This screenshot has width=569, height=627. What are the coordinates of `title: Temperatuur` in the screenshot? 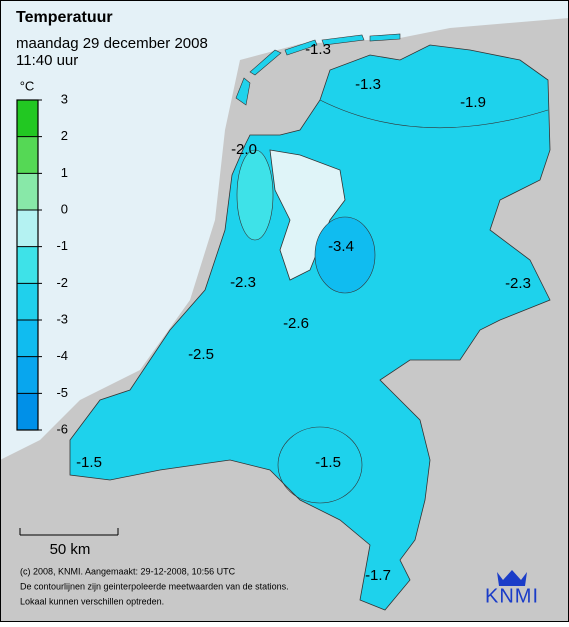 It's located at (64, 17).